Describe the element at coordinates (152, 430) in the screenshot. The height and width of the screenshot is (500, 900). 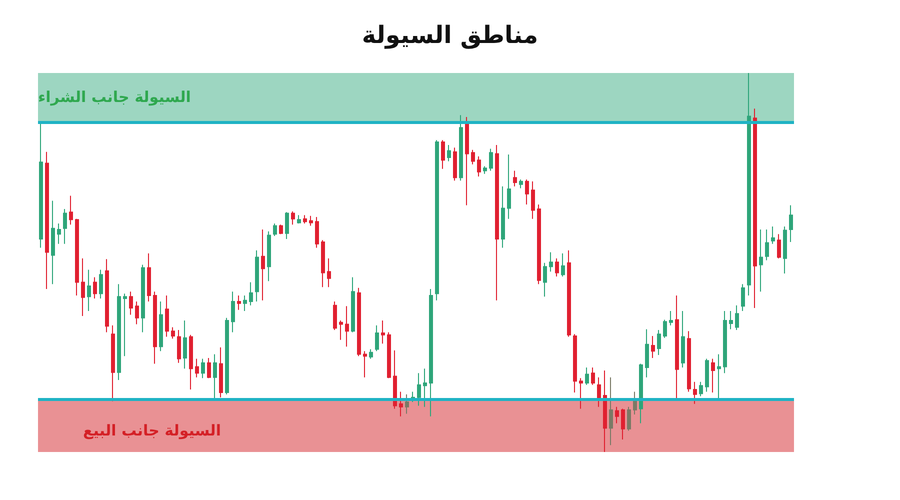
I see `ref-line-label: السيولة جانب البيع` at that location.